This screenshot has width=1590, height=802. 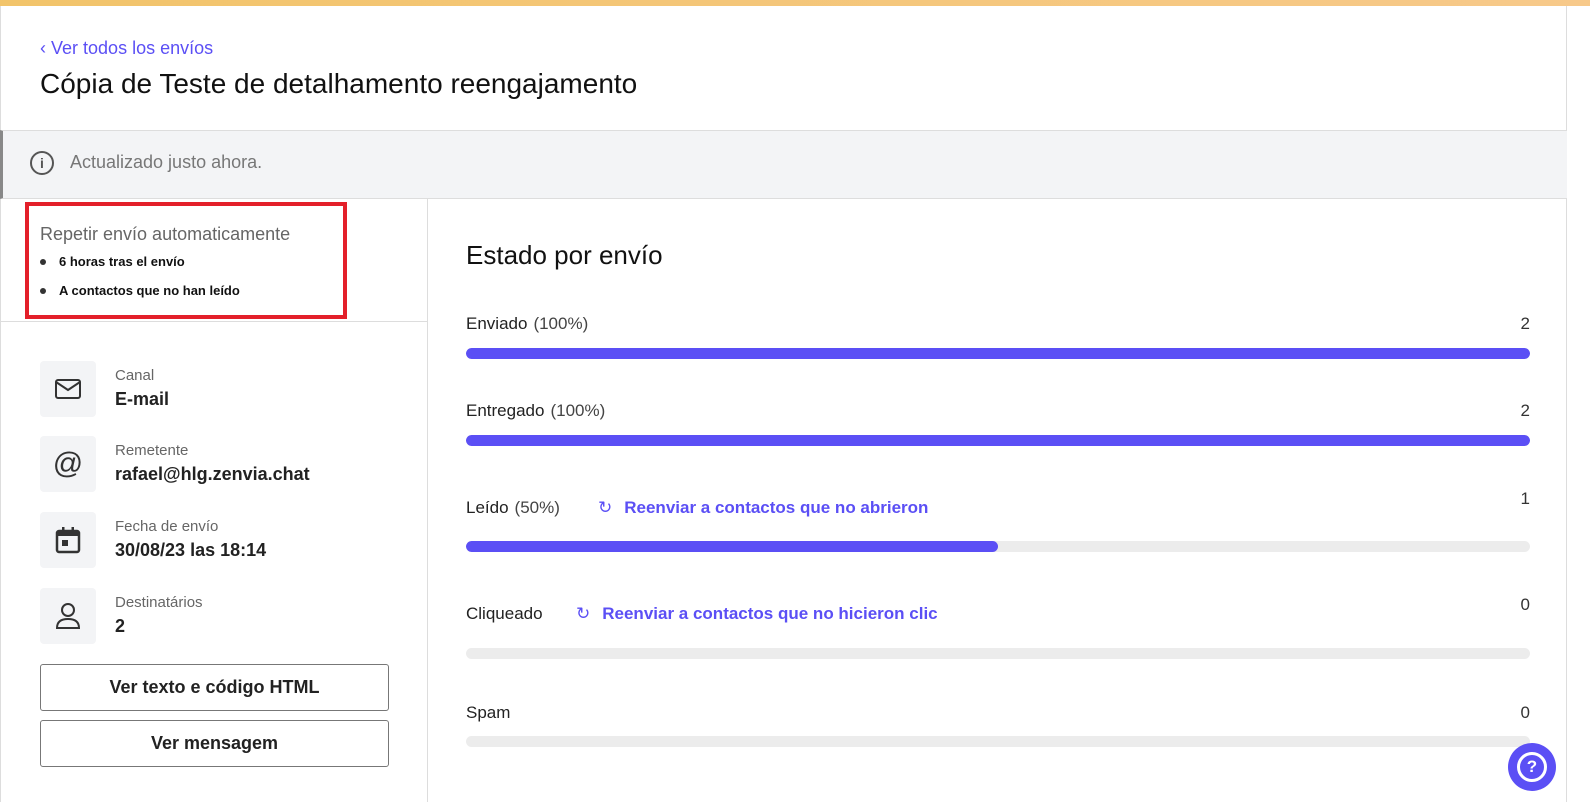 What do you see at coordinates (504, 613) in the screenshot?
I see `status-label: Cliqueado` at bounding box center [504, 613].